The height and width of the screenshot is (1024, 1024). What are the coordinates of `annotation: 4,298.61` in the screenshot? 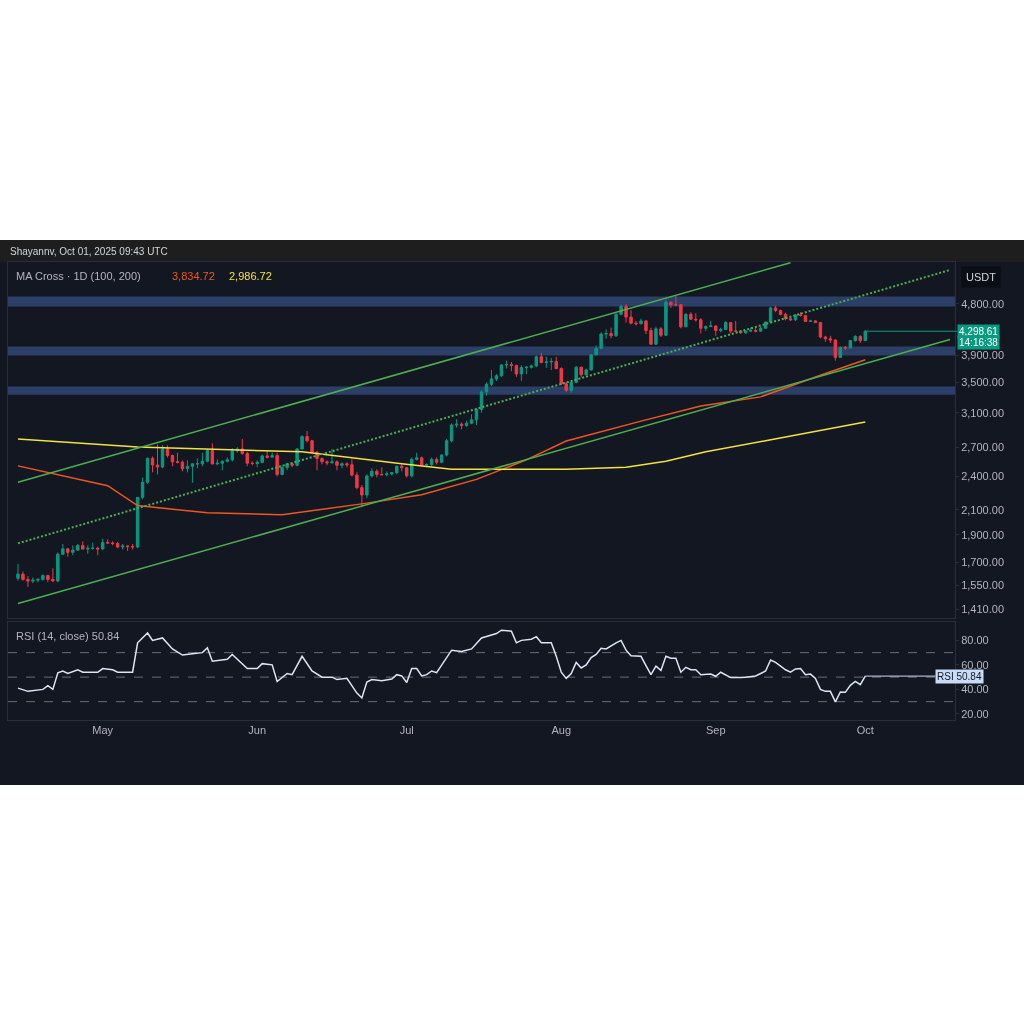 It's located at (979, 331).